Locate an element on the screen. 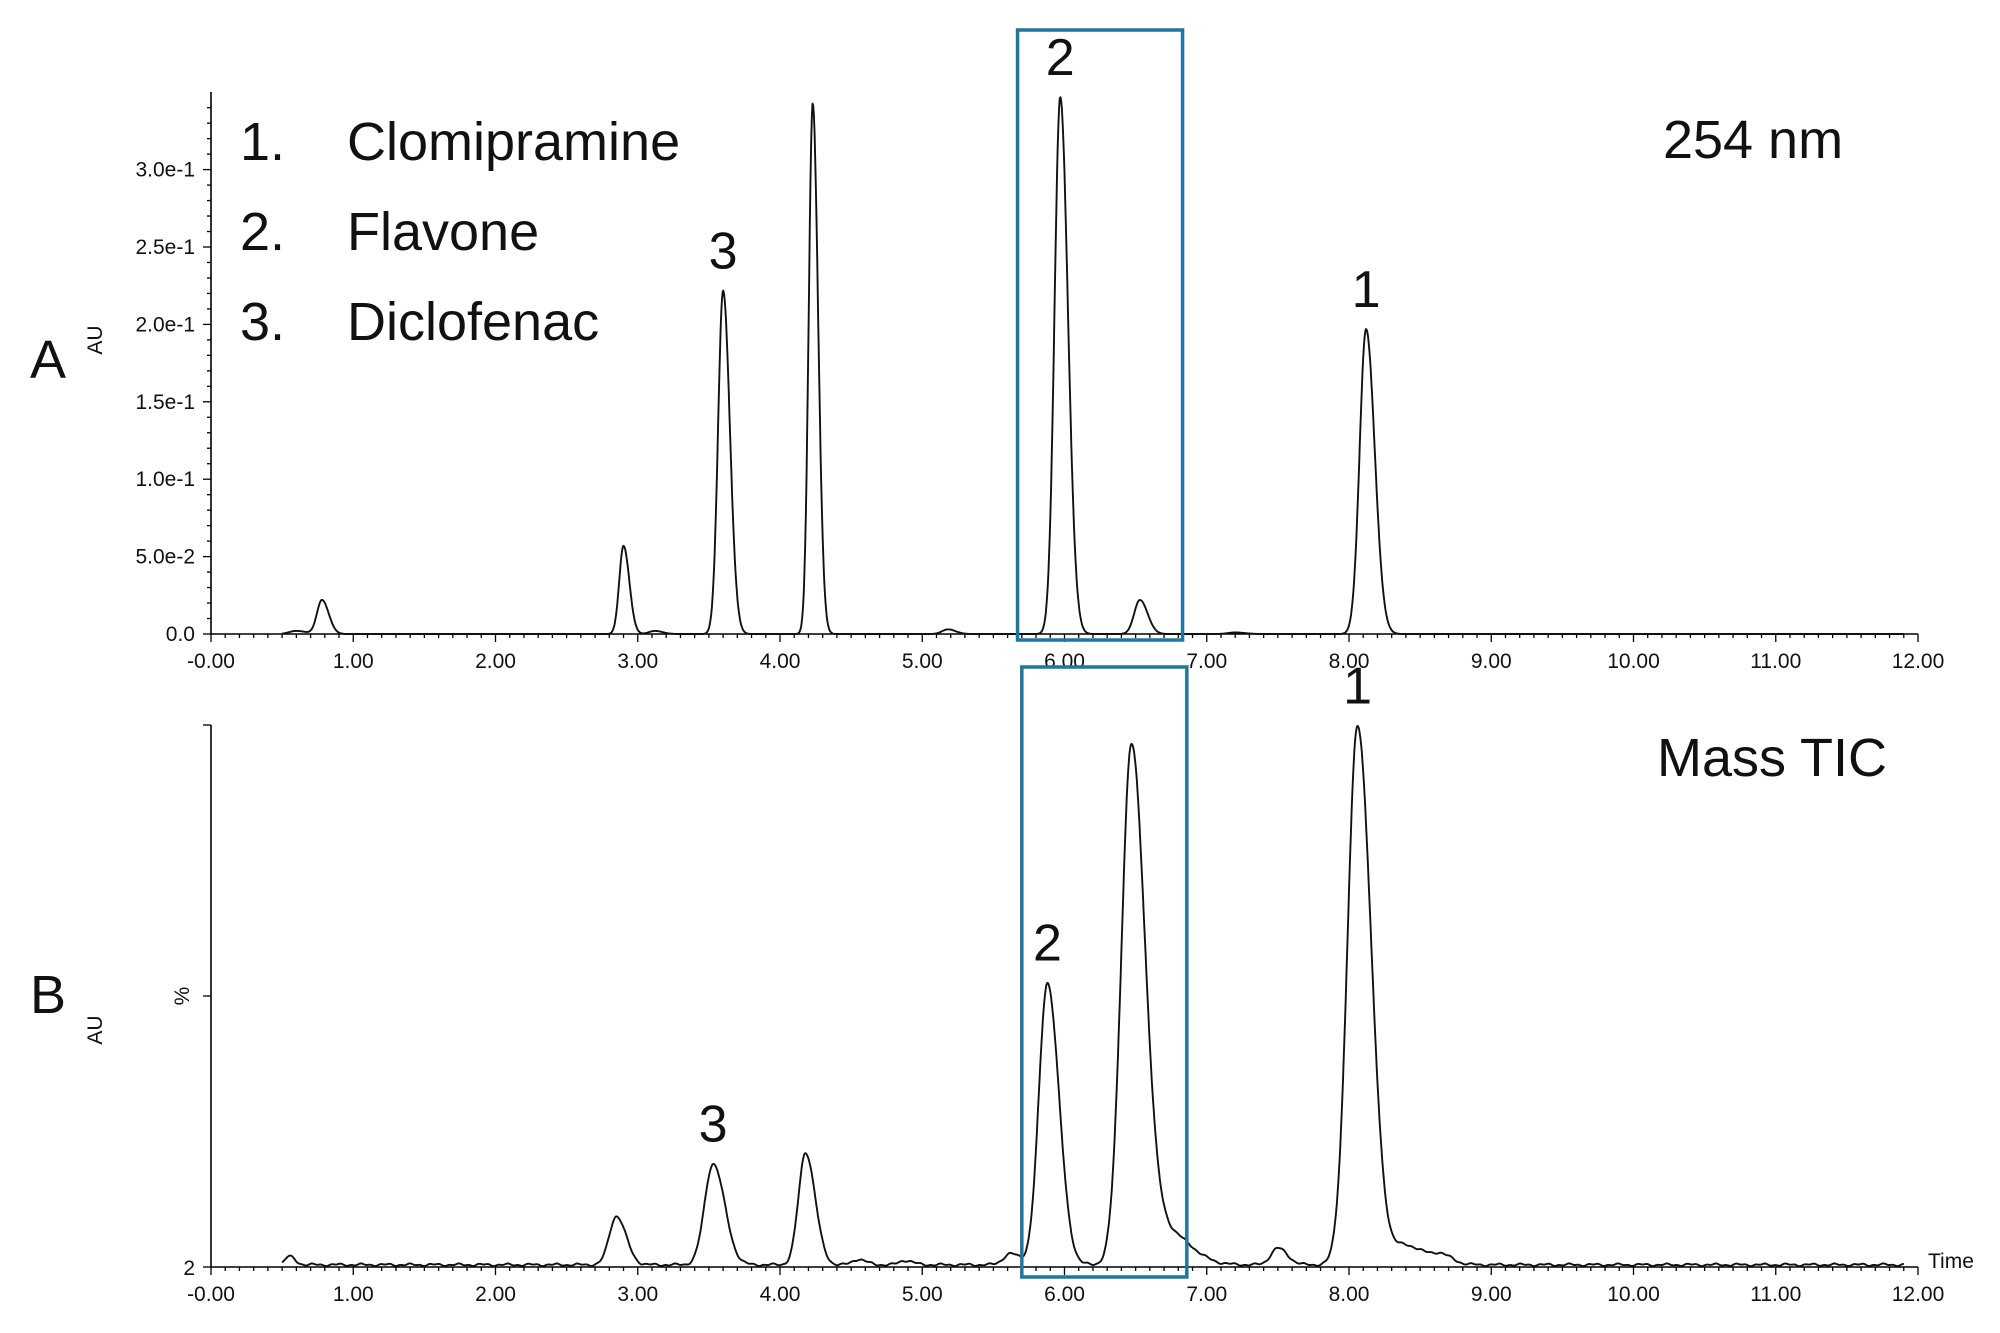  x-axis-title: Time is located at coordinates (1951, 1261).